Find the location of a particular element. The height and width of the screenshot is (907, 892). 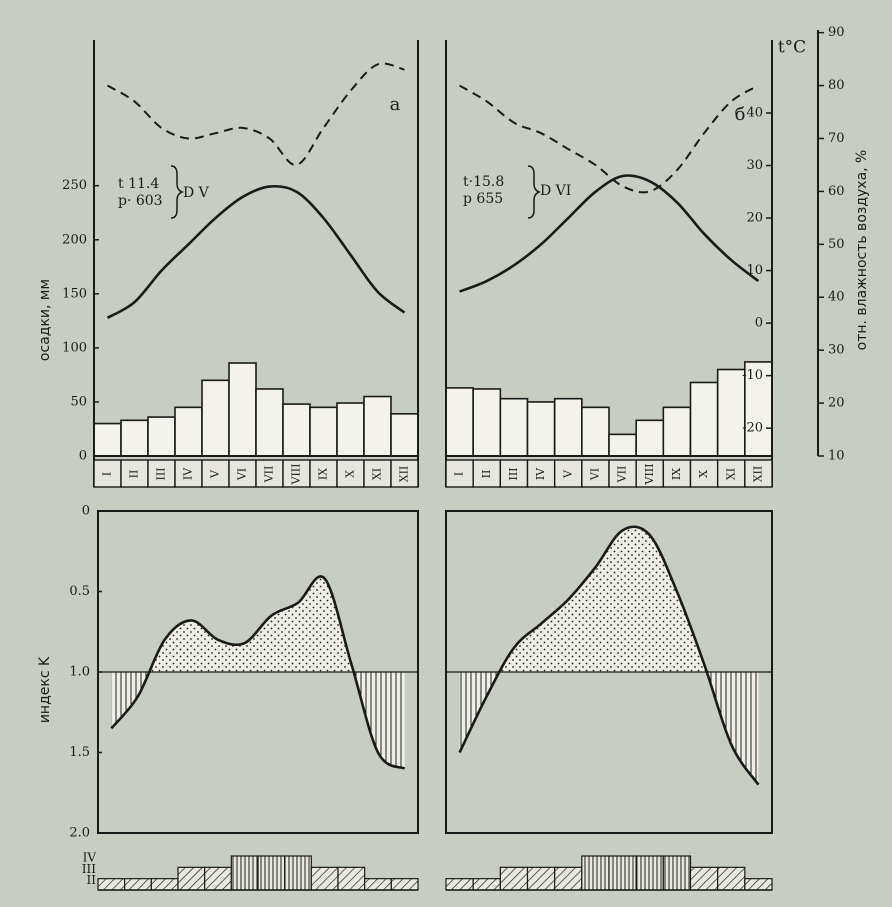

climate-note: p 655 is located at coordinates (483, 199).